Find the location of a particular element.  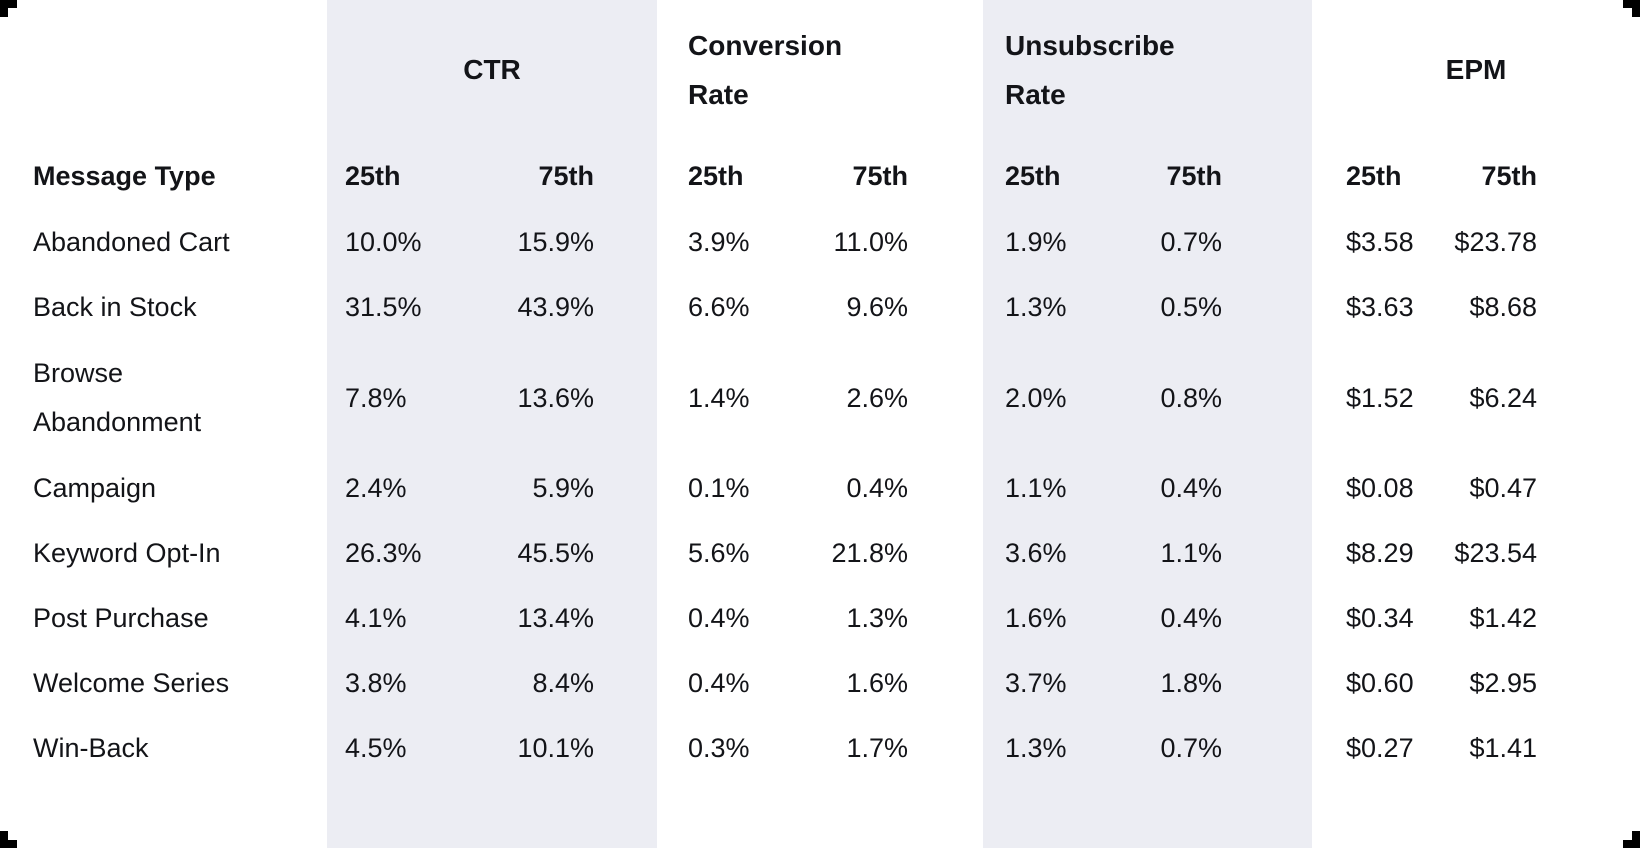

table-cell: 4.1% is located at coordinates (397, 618).